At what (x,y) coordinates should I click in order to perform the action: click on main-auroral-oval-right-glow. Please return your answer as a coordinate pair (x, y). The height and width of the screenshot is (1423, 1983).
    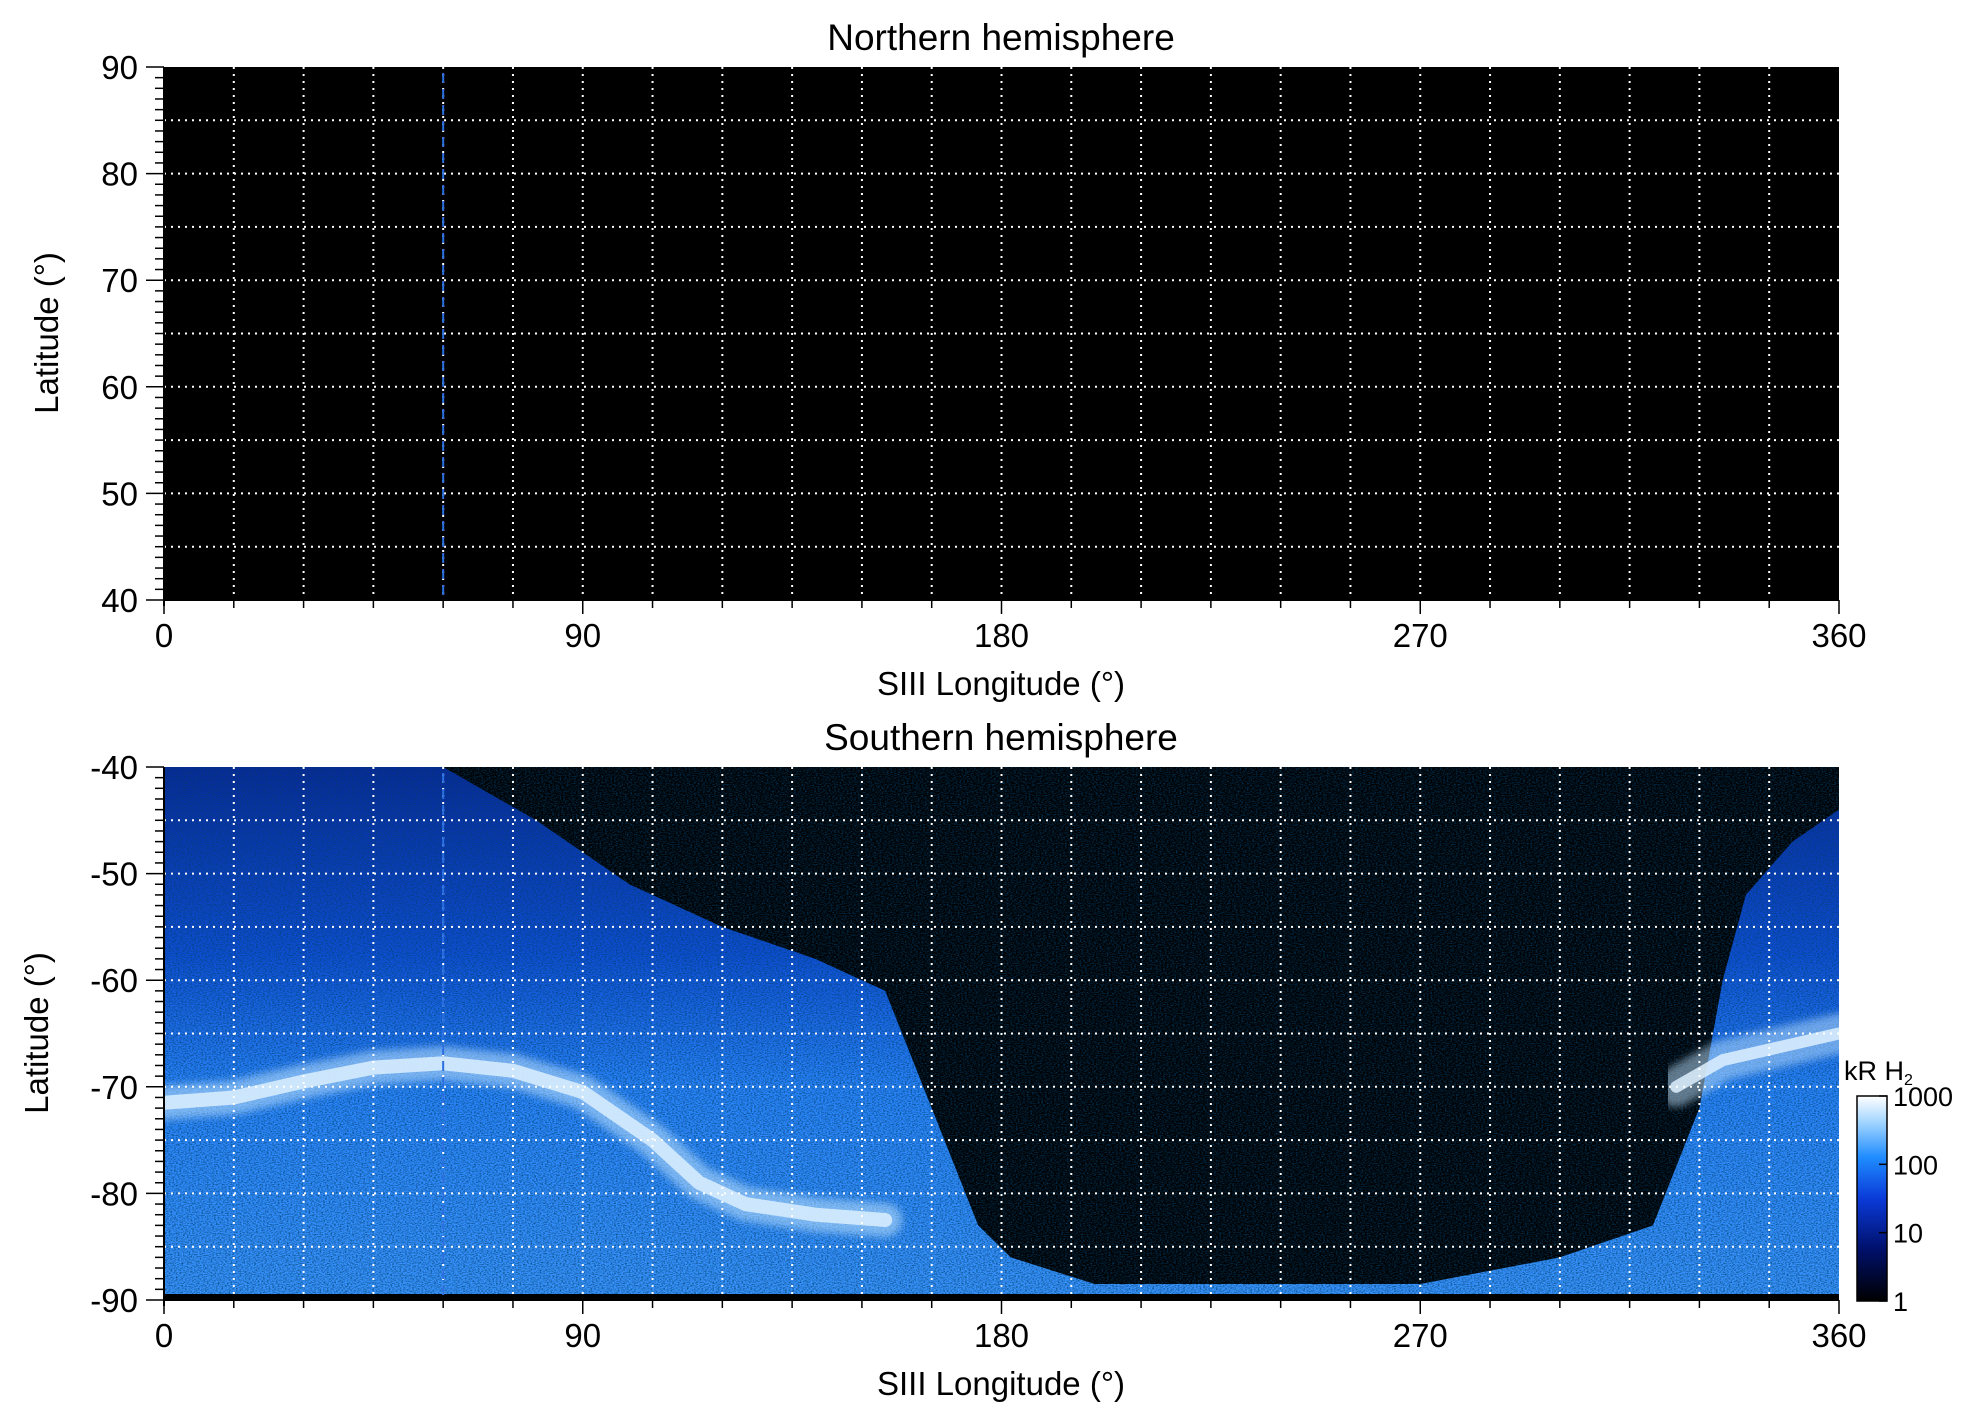
    Looking at the image, I should click on (1747, 1060).